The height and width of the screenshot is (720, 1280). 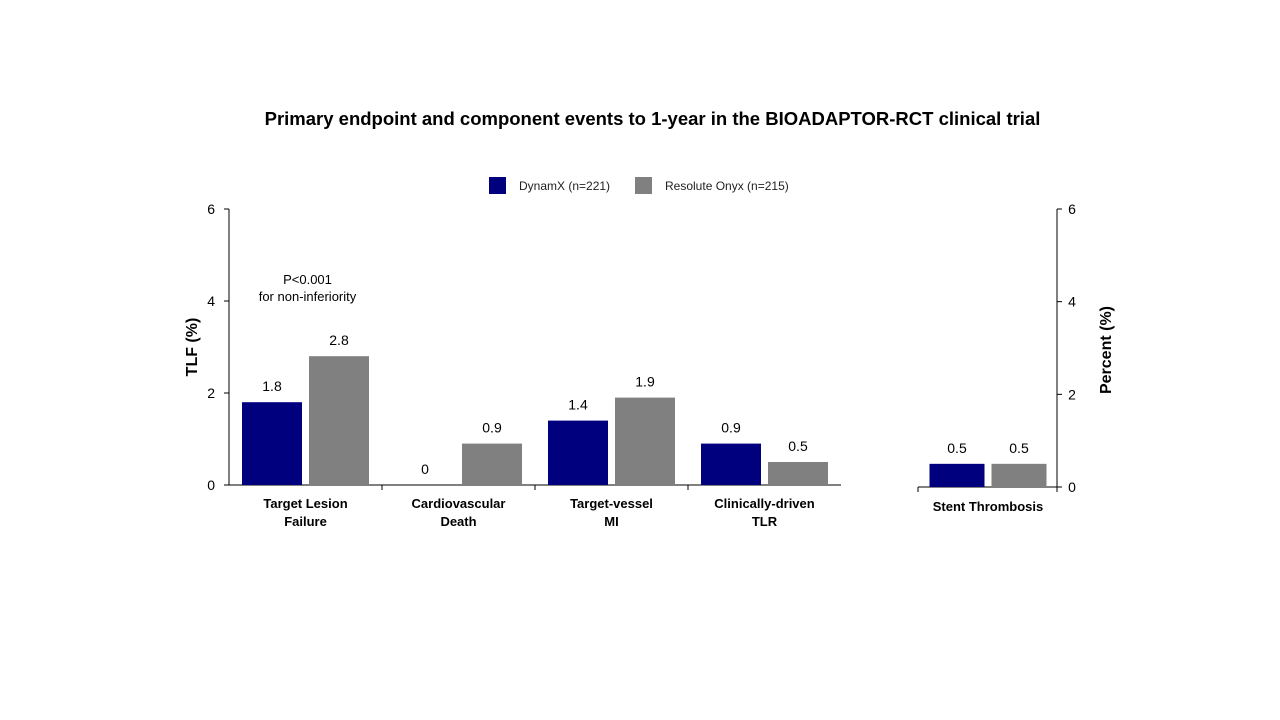 What do you see at coordinates (211, 393) in the screenshot?
I see `left-y-tick-label: 2` at bounding box center [211, 393].